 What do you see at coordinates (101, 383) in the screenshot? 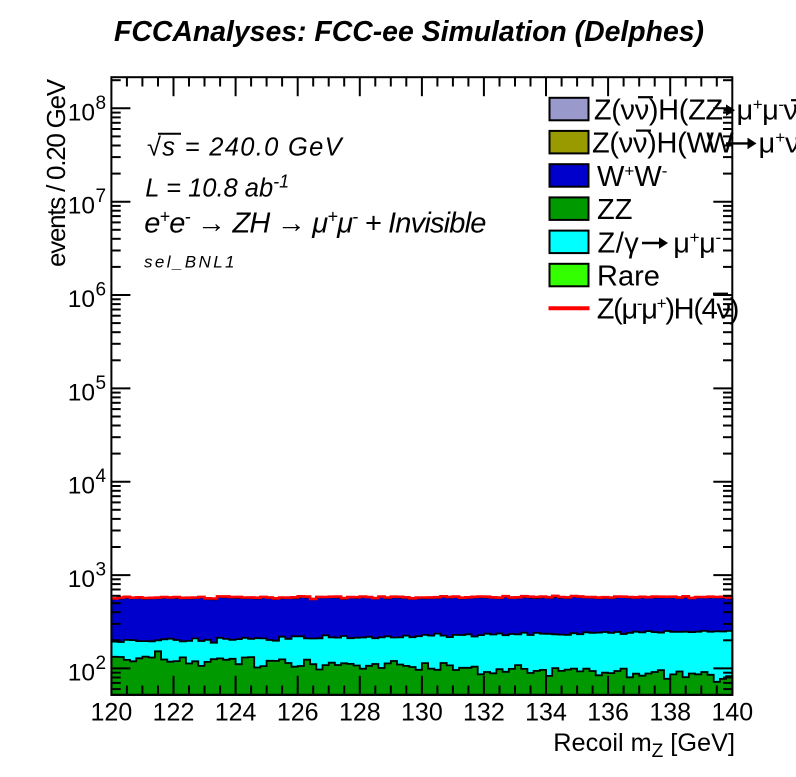
I see `svg-text: 5` at bounding box center [101, 383].